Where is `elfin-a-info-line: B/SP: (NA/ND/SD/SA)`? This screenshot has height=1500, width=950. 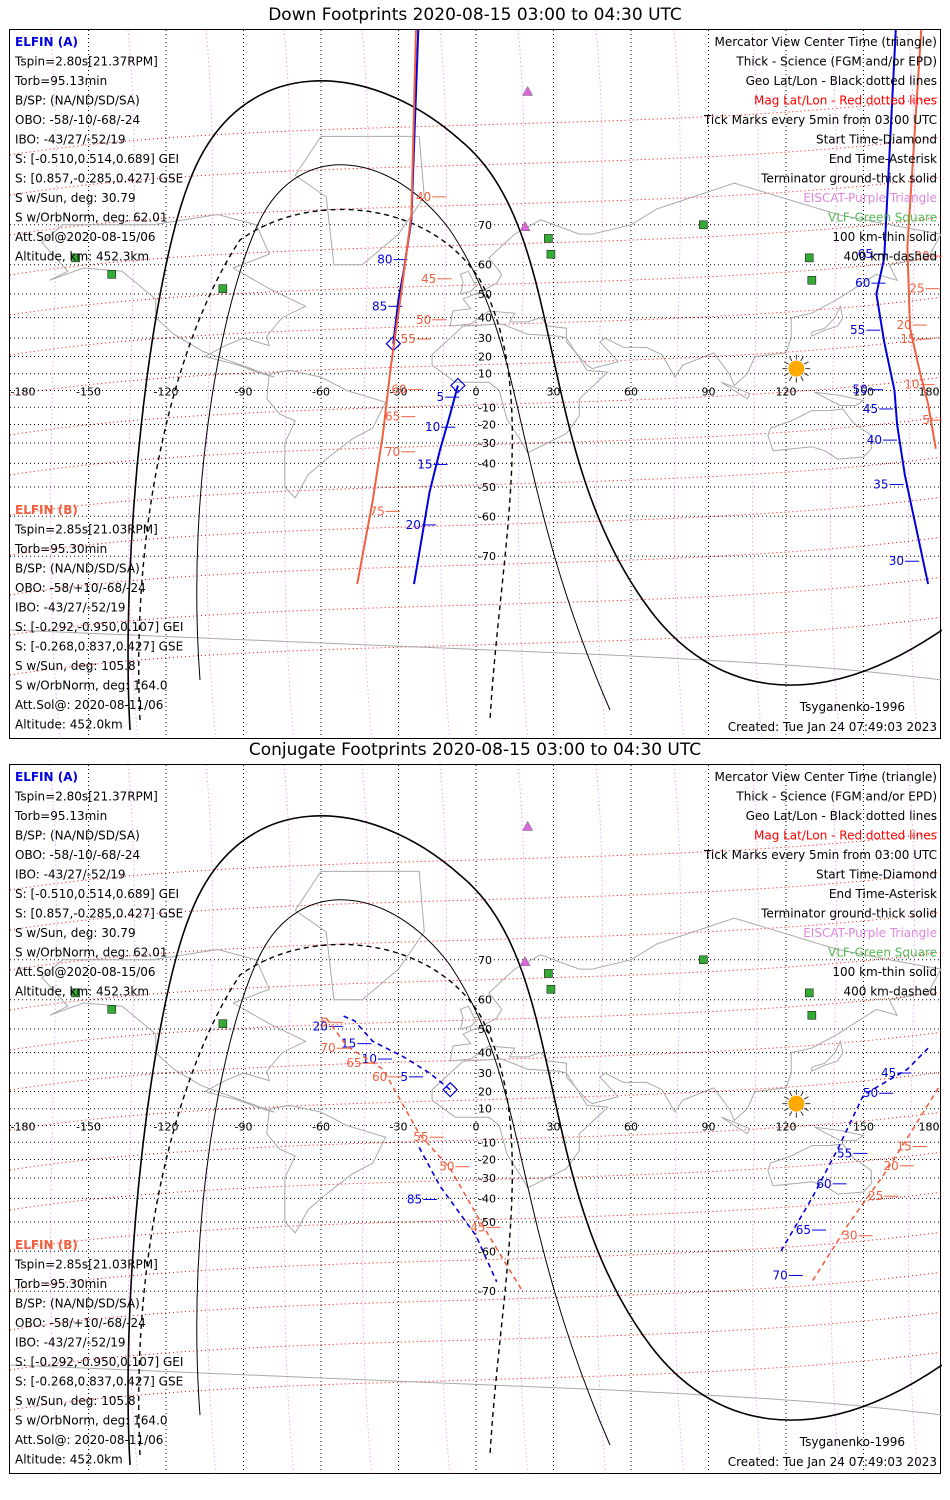 elfin-a-info-line: B/SP: (NA/ND/SD/SA) is located at coordinates (77, 101).